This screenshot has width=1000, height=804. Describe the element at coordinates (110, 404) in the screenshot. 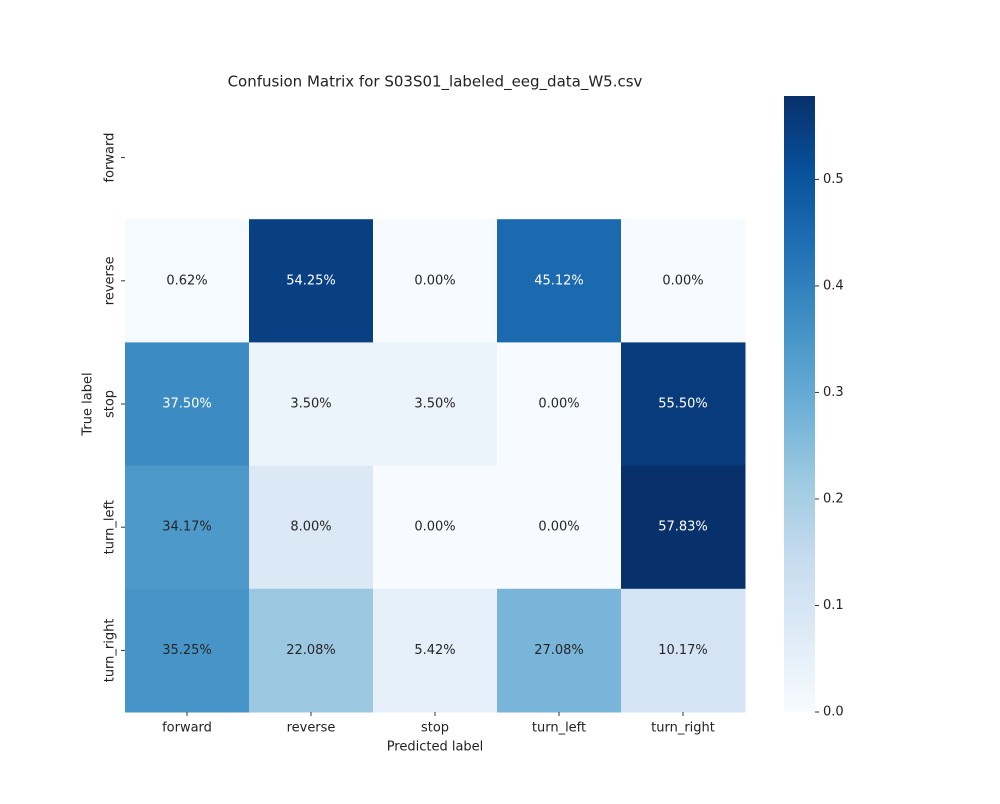

I see `y-tick-label: stop` at that location.